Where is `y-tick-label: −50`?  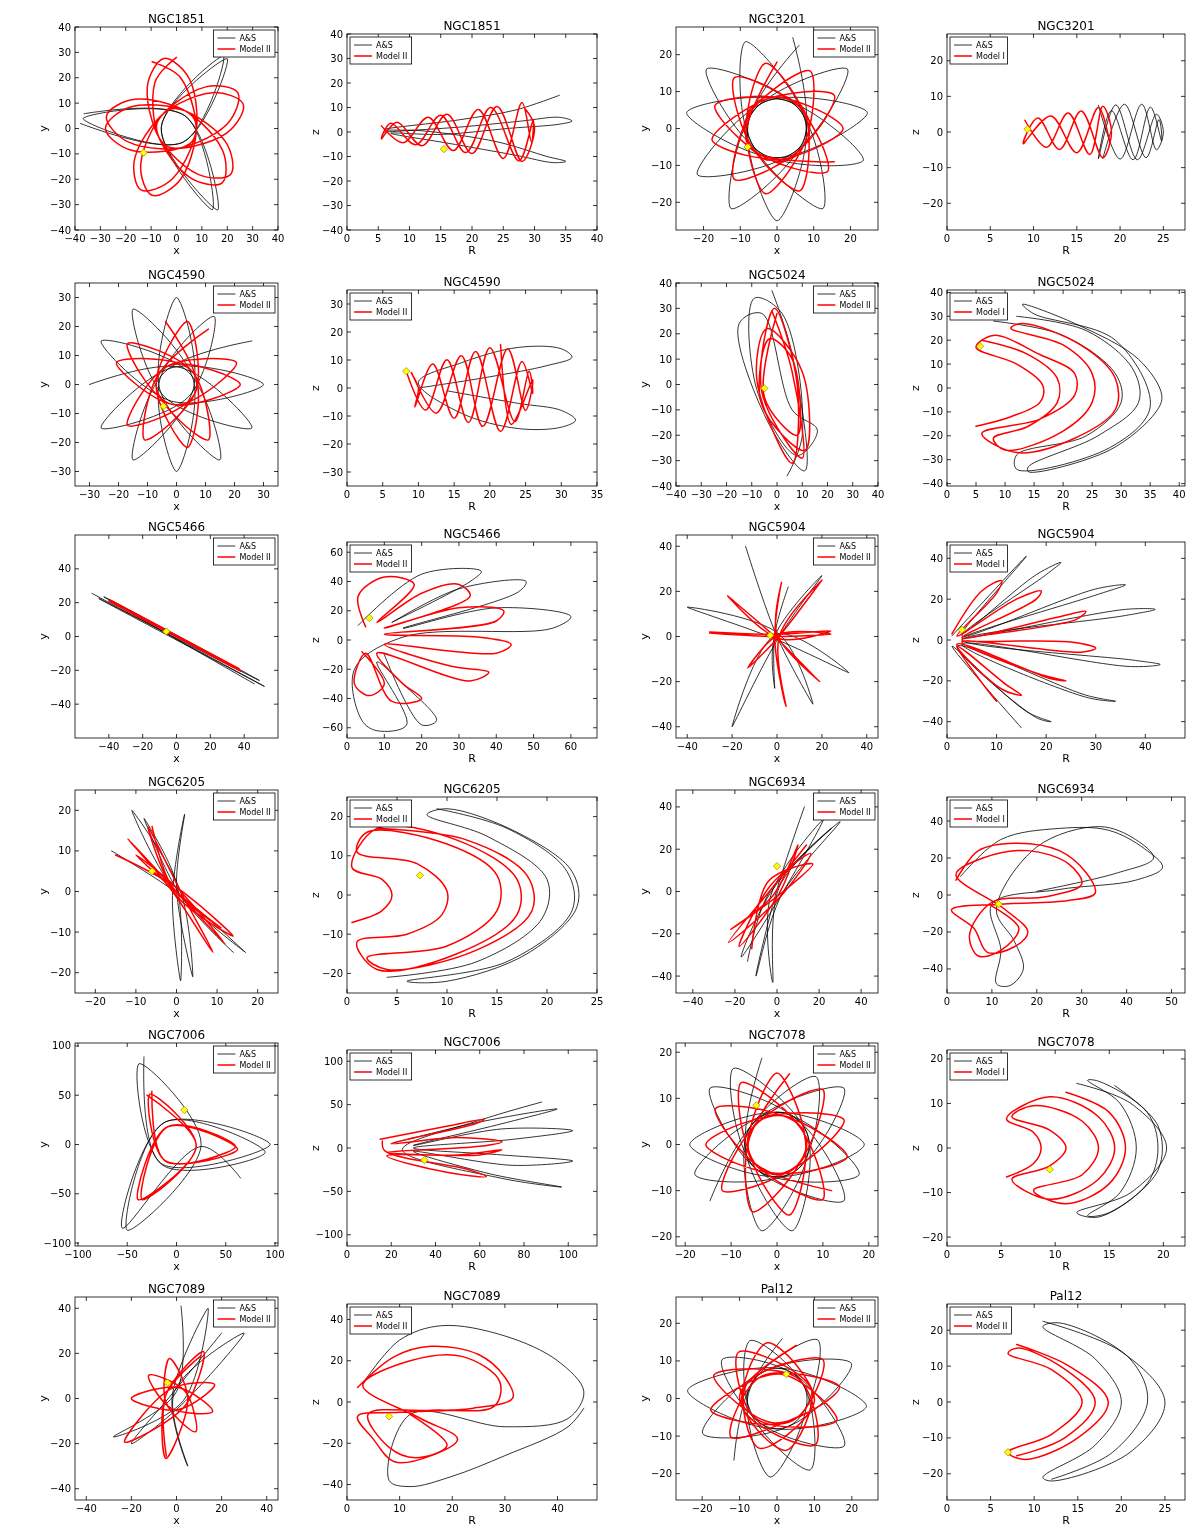 y-tick-label: −50 is located at coordinates (332, 1191).